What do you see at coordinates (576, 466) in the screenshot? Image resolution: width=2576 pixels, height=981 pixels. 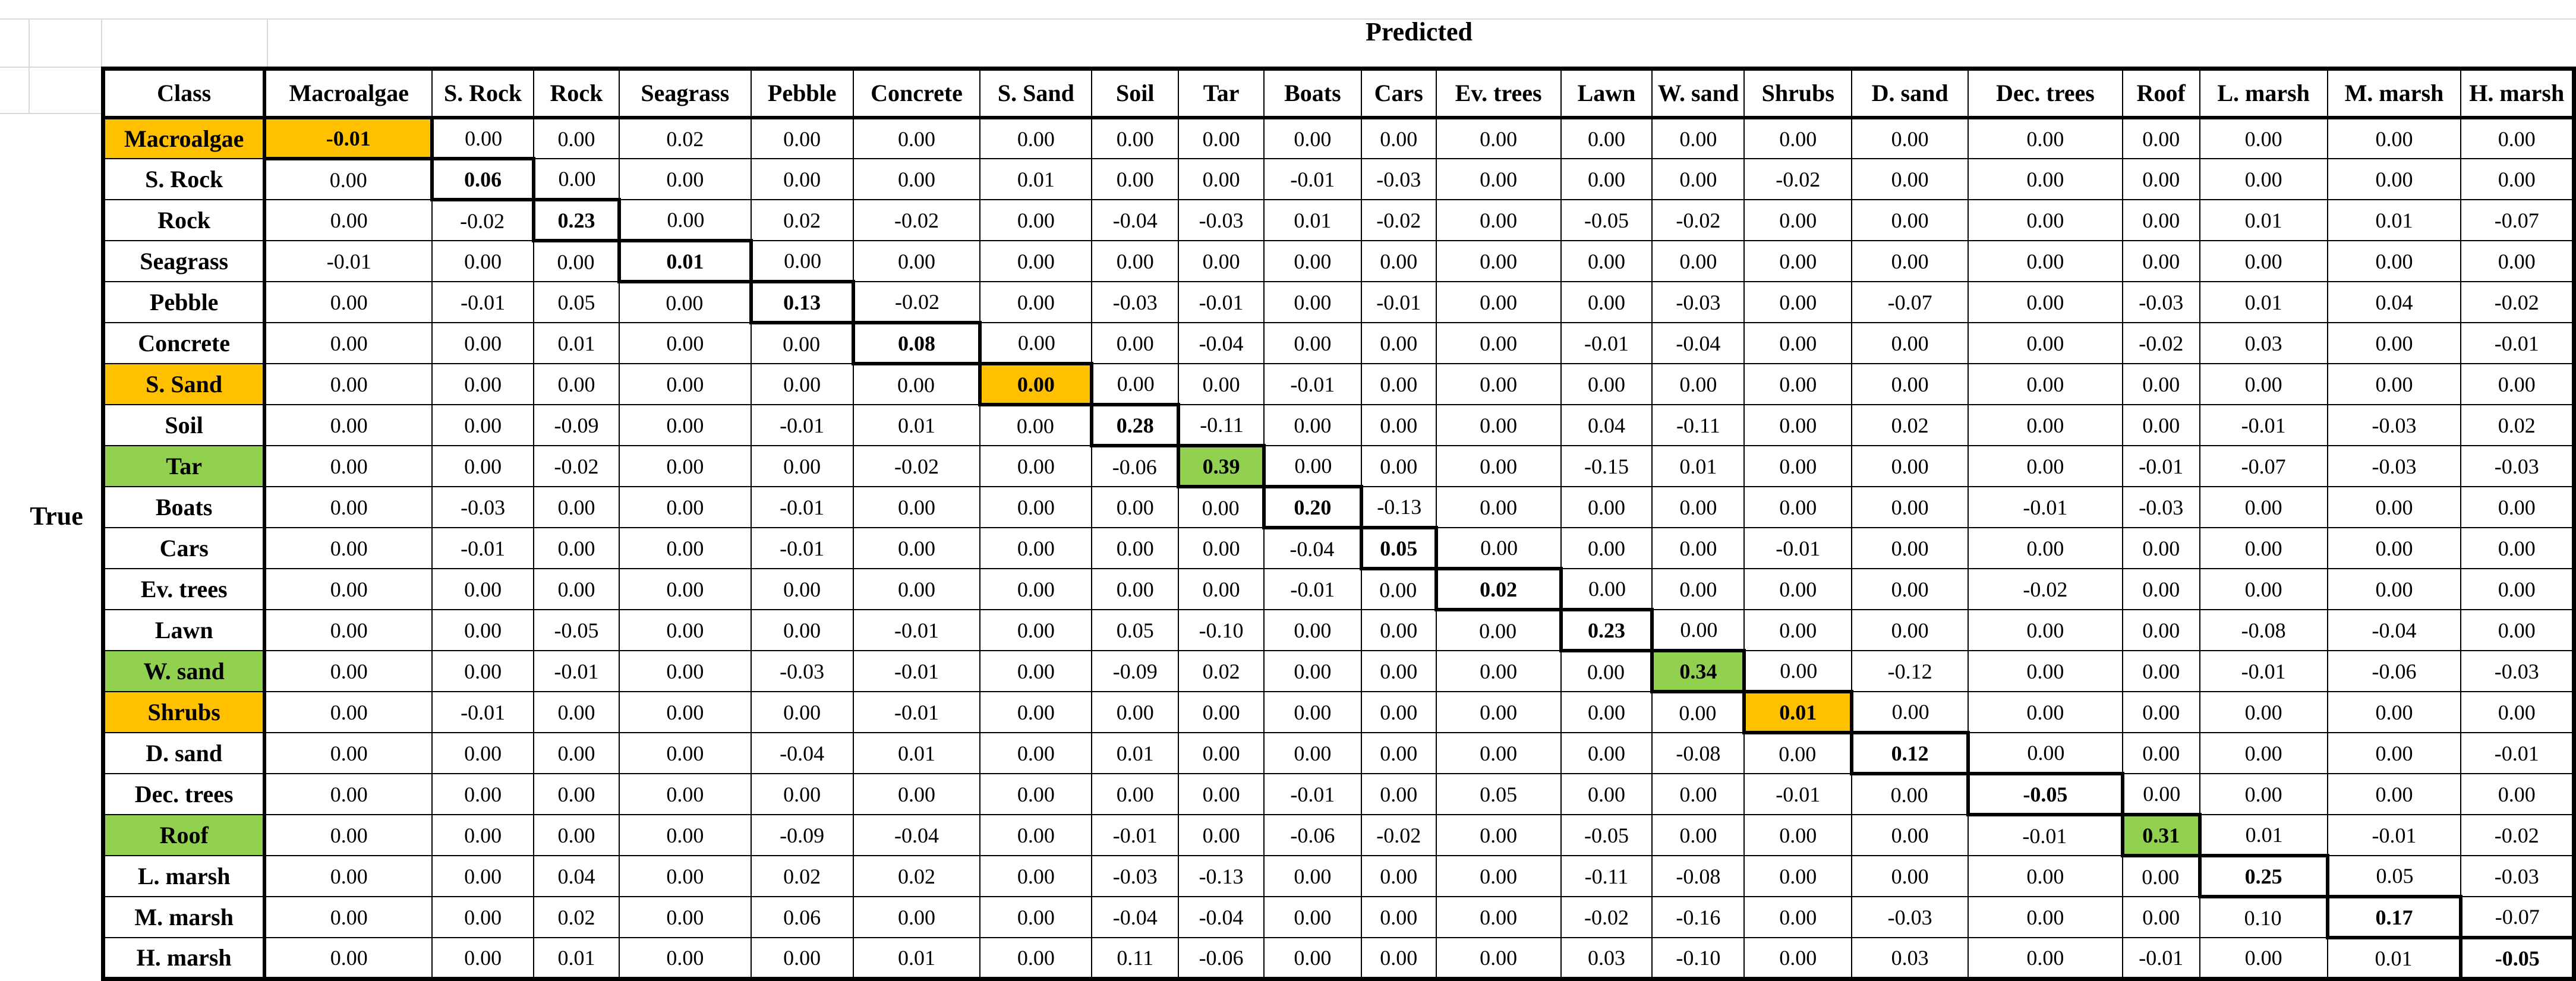 I see `cell-tar-rock: -0.02` at bounding box center [576, 466].